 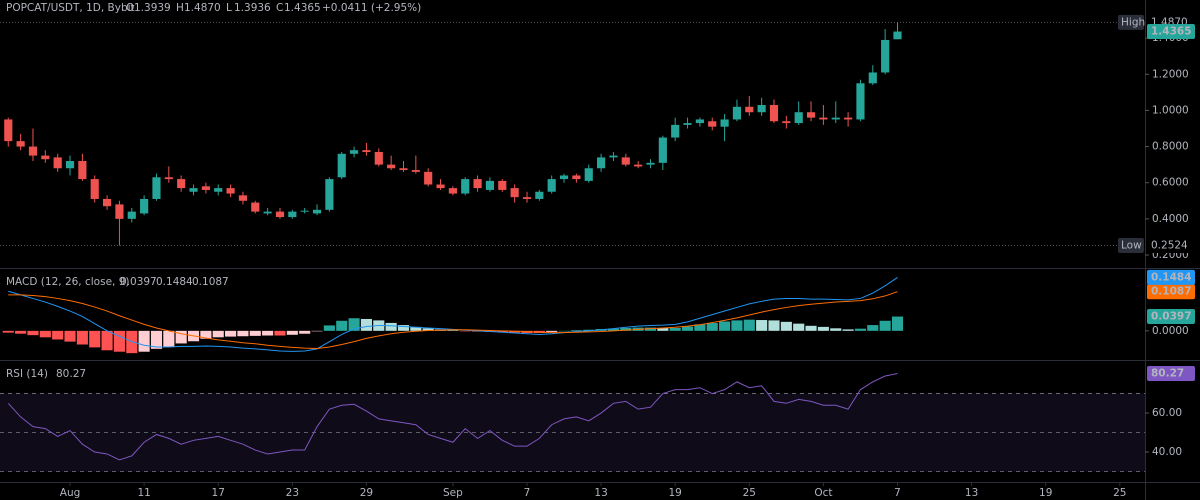 What do you see at coordinates (210, 282) in the screenshot?
I see `indicator-value: 0.1087` at bounding box center [210, 282].